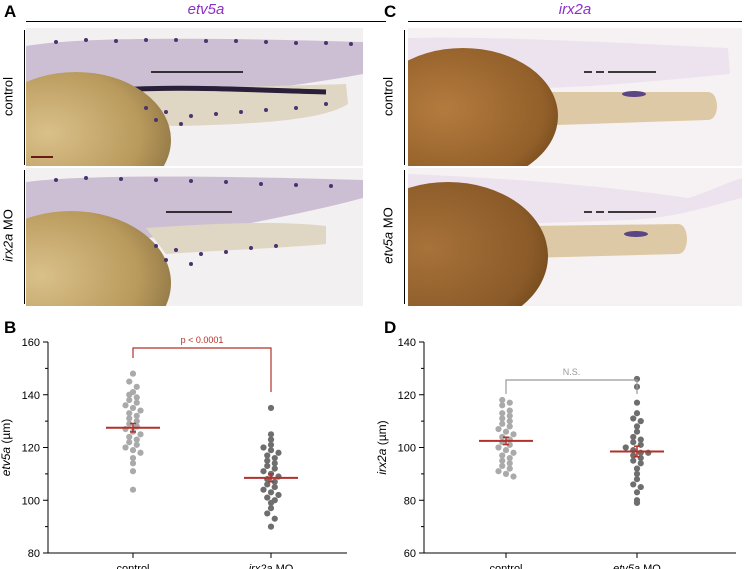  What do you see at coordinates (8, 96) in the screenshot?
I see `panel-a-row1-label: control` at bounding box center [8, 96].